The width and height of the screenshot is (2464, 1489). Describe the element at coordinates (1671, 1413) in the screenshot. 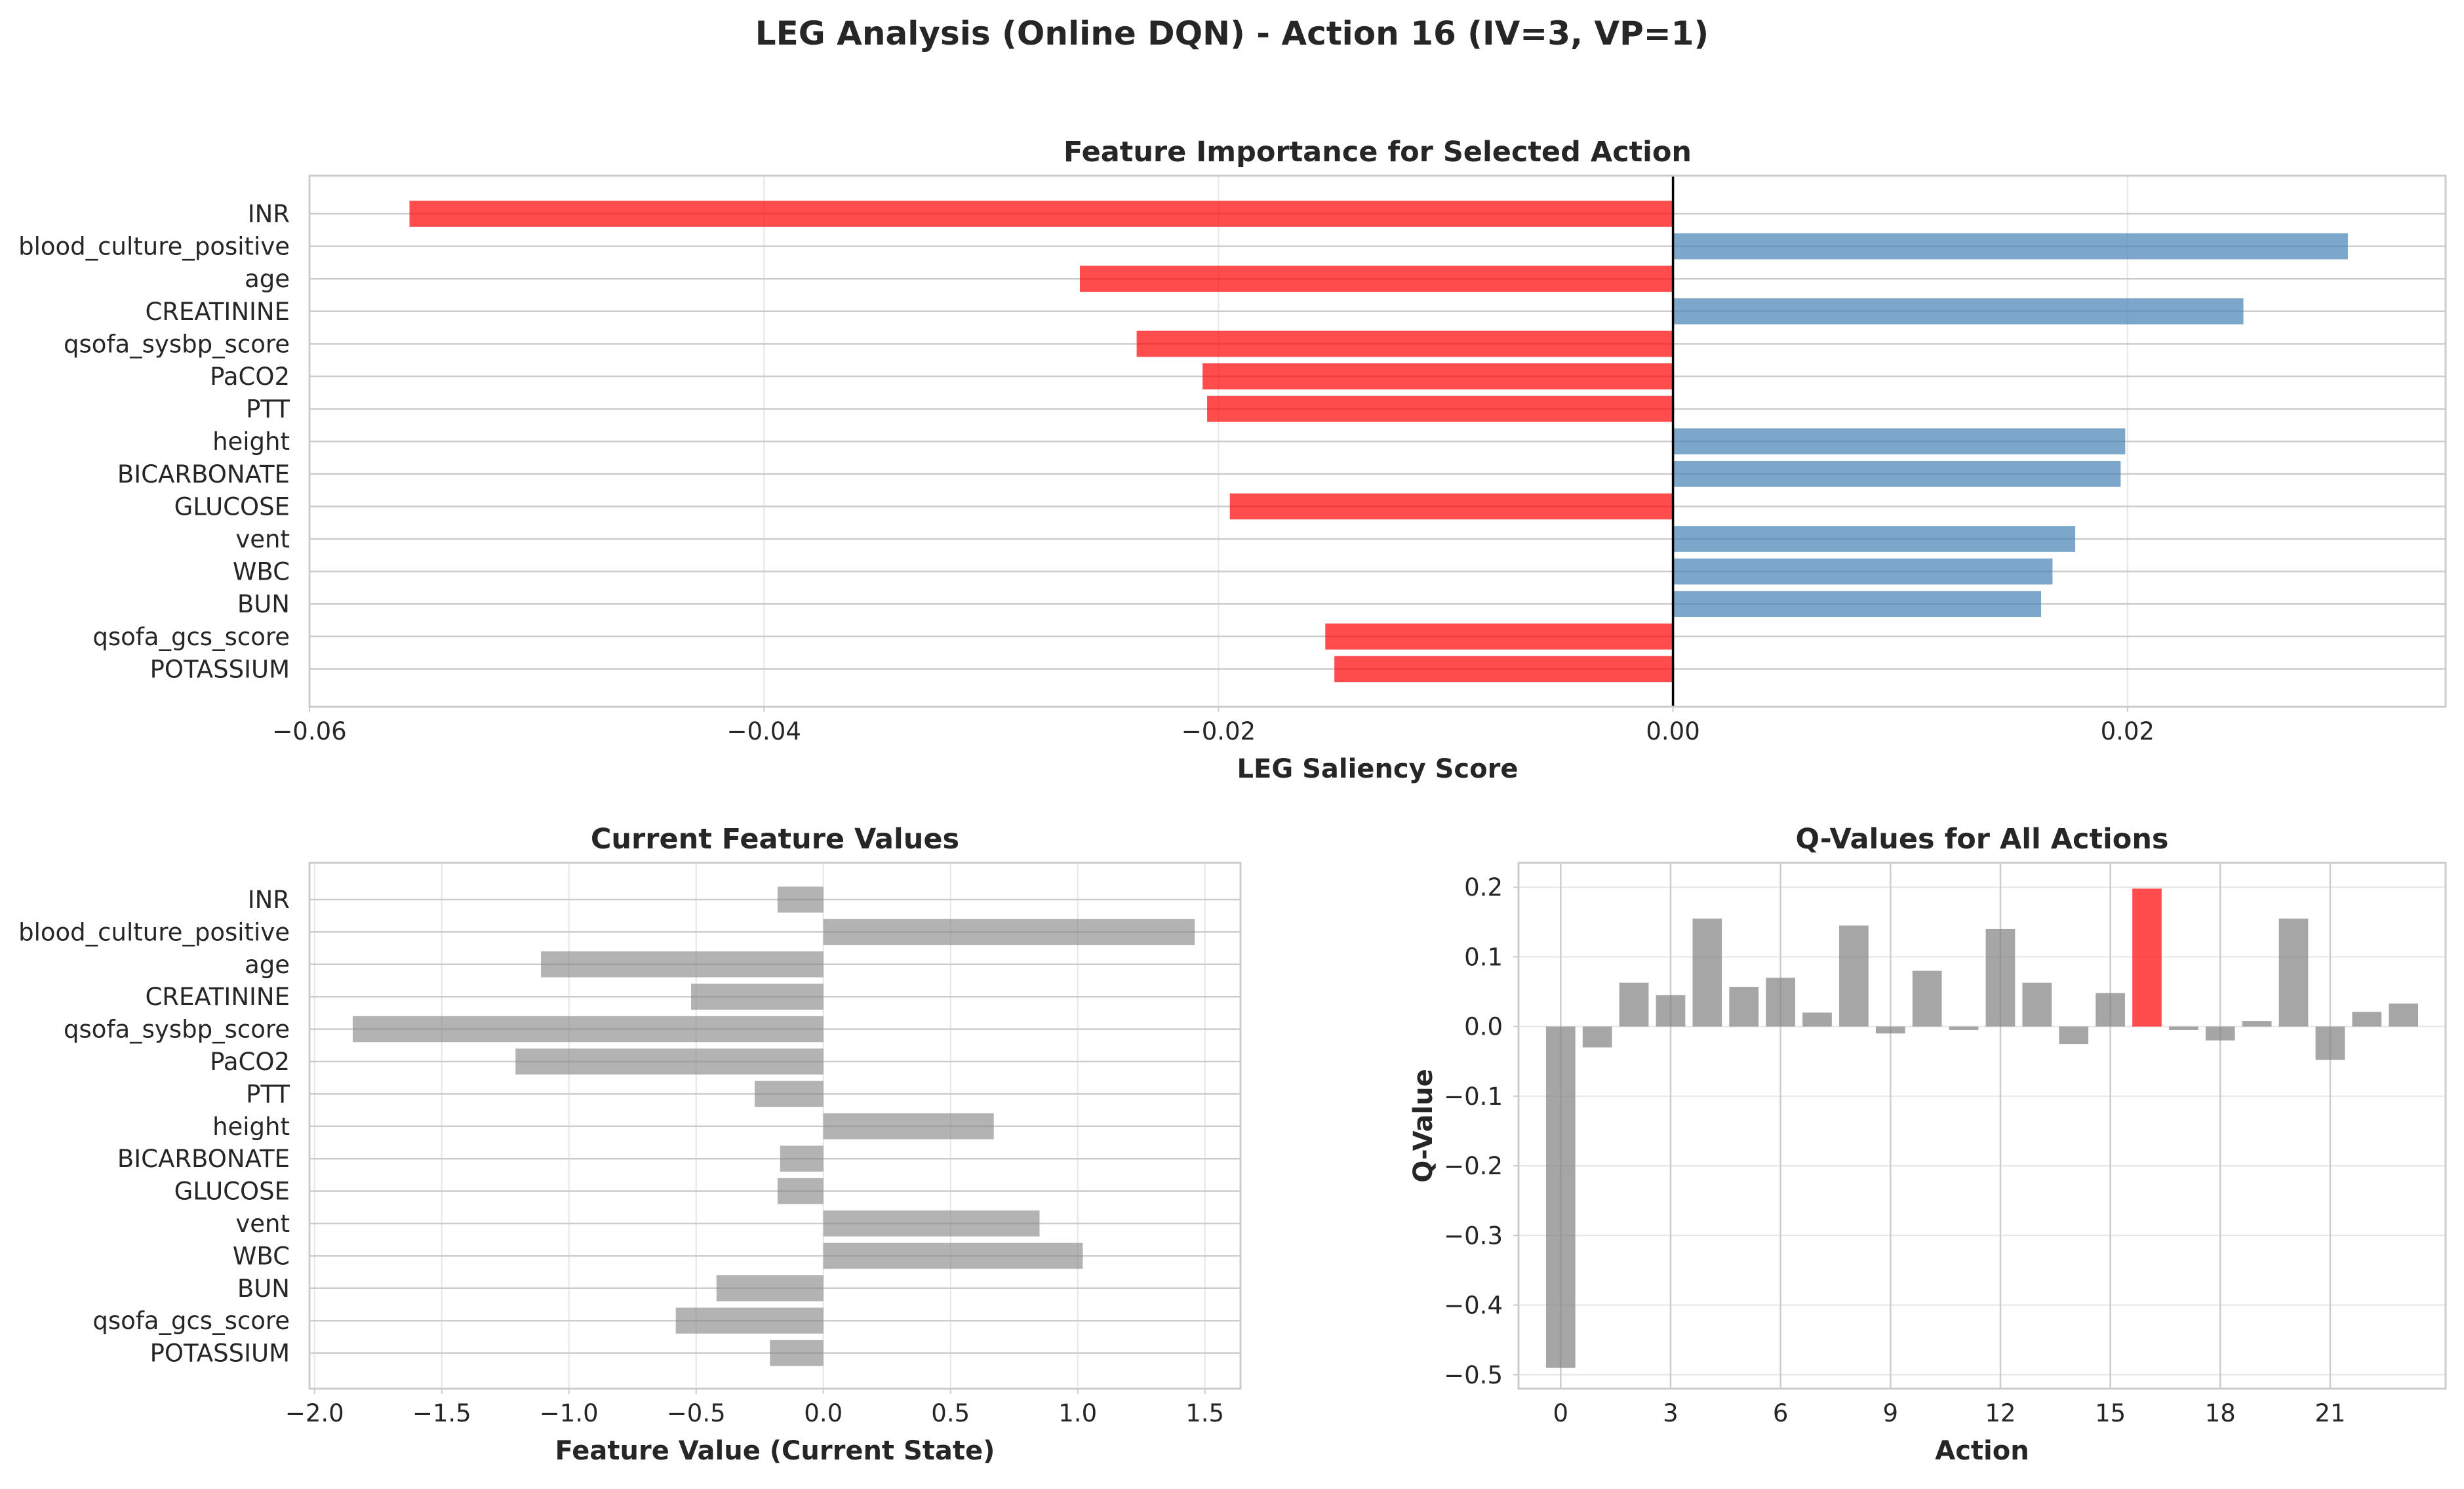

I see `x-tick-label: 3` at that location.